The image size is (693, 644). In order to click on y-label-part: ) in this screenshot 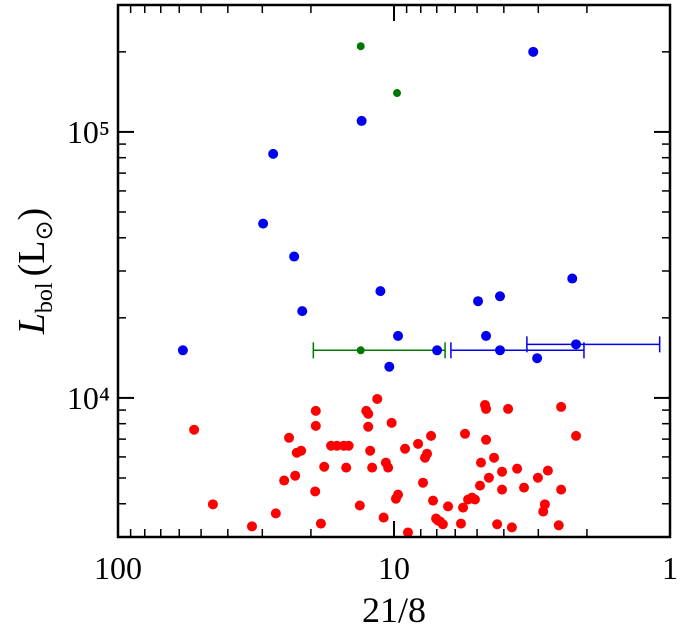, I will do `click(32, 214)`.